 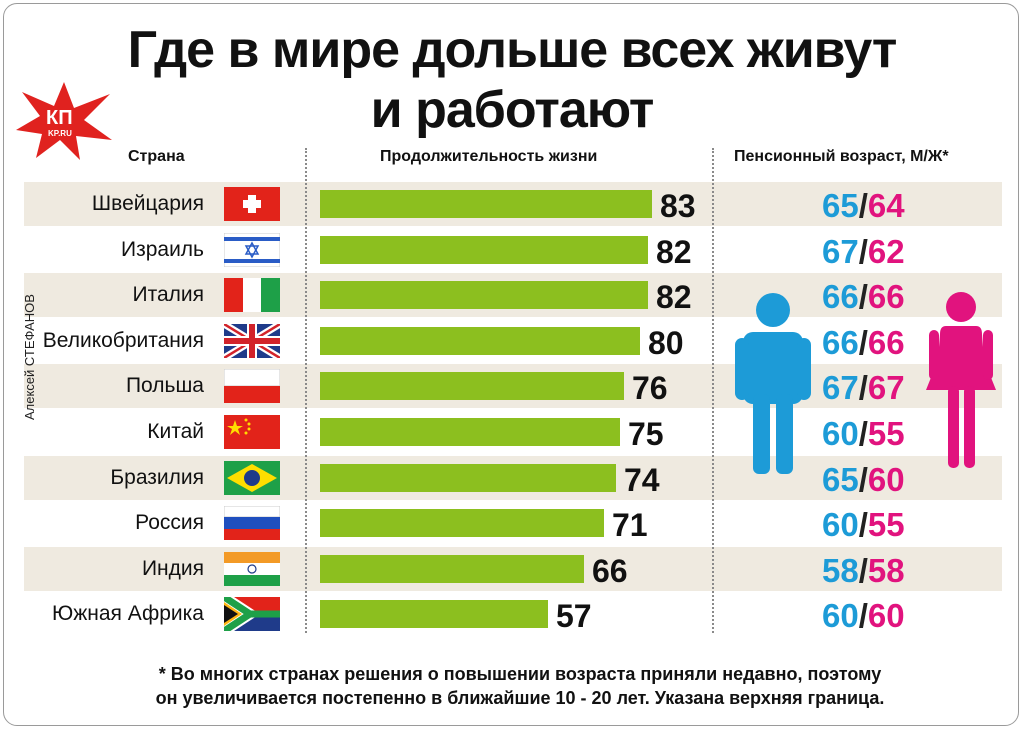 I want to click on life-expectancy-value: 74, so click(x=642, y=479).